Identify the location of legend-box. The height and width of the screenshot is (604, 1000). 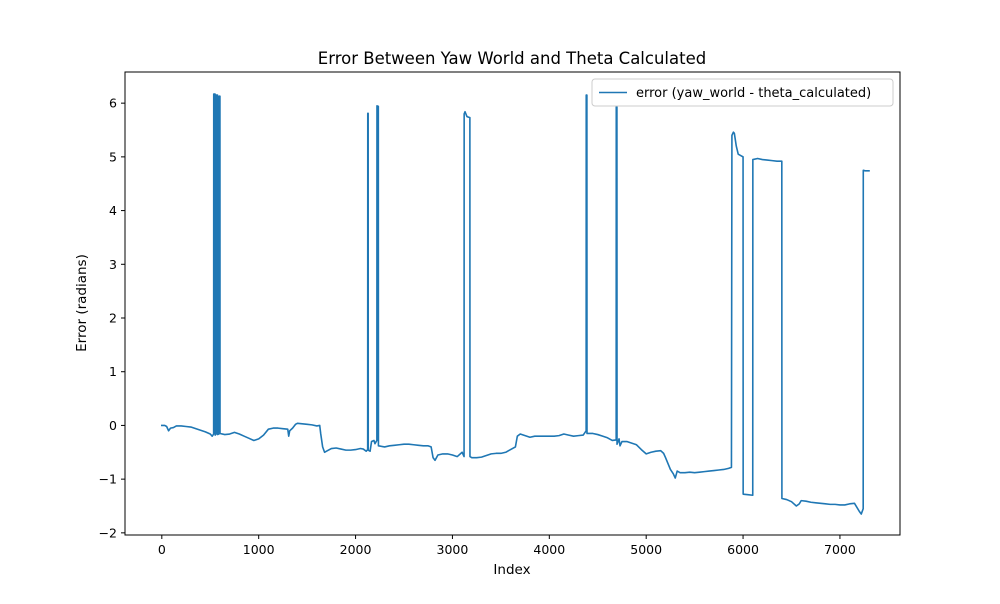
(742, 92).